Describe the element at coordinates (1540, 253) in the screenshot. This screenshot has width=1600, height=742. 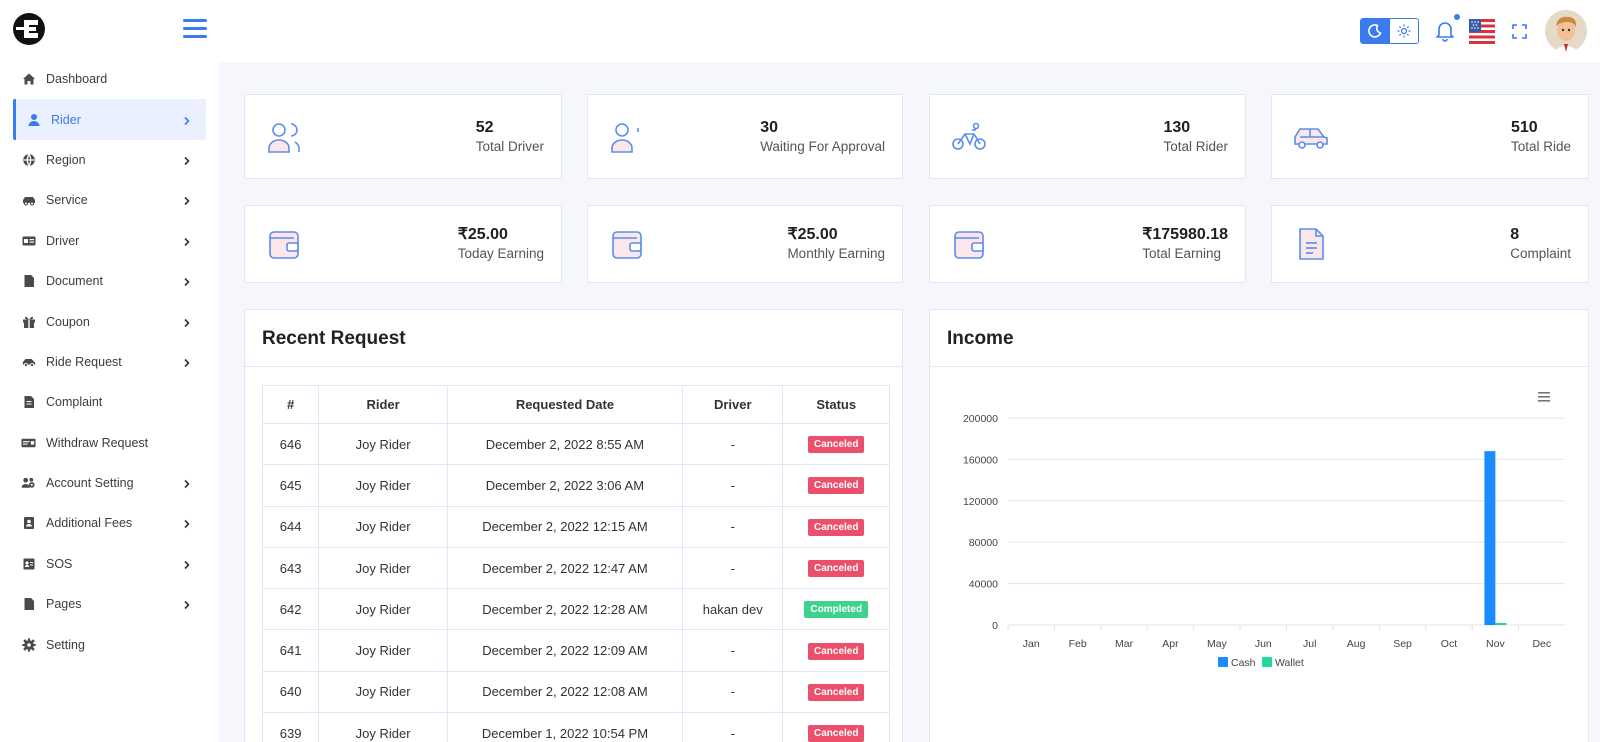
I see `stat-label: Complaint` at that location.